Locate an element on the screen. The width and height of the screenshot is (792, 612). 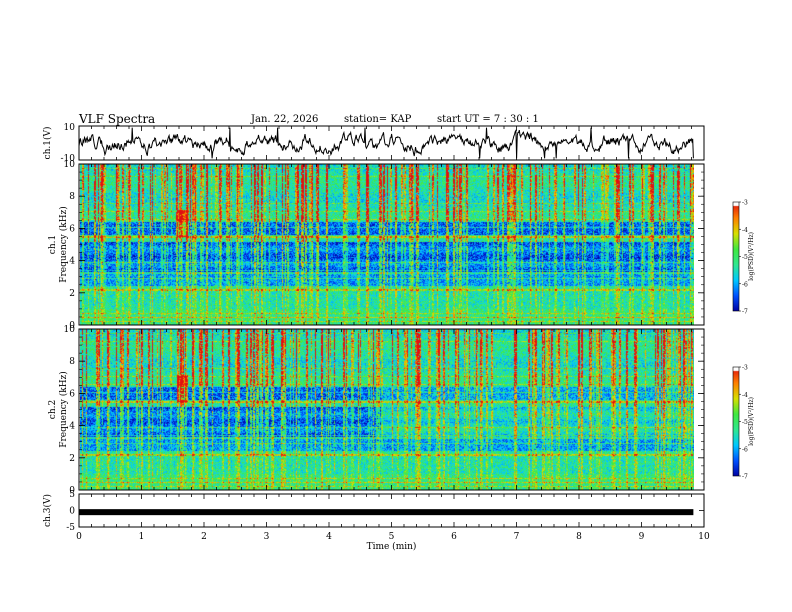
ch1-spec-y-label-line: ch.1 is located at coordinates (53, 244).